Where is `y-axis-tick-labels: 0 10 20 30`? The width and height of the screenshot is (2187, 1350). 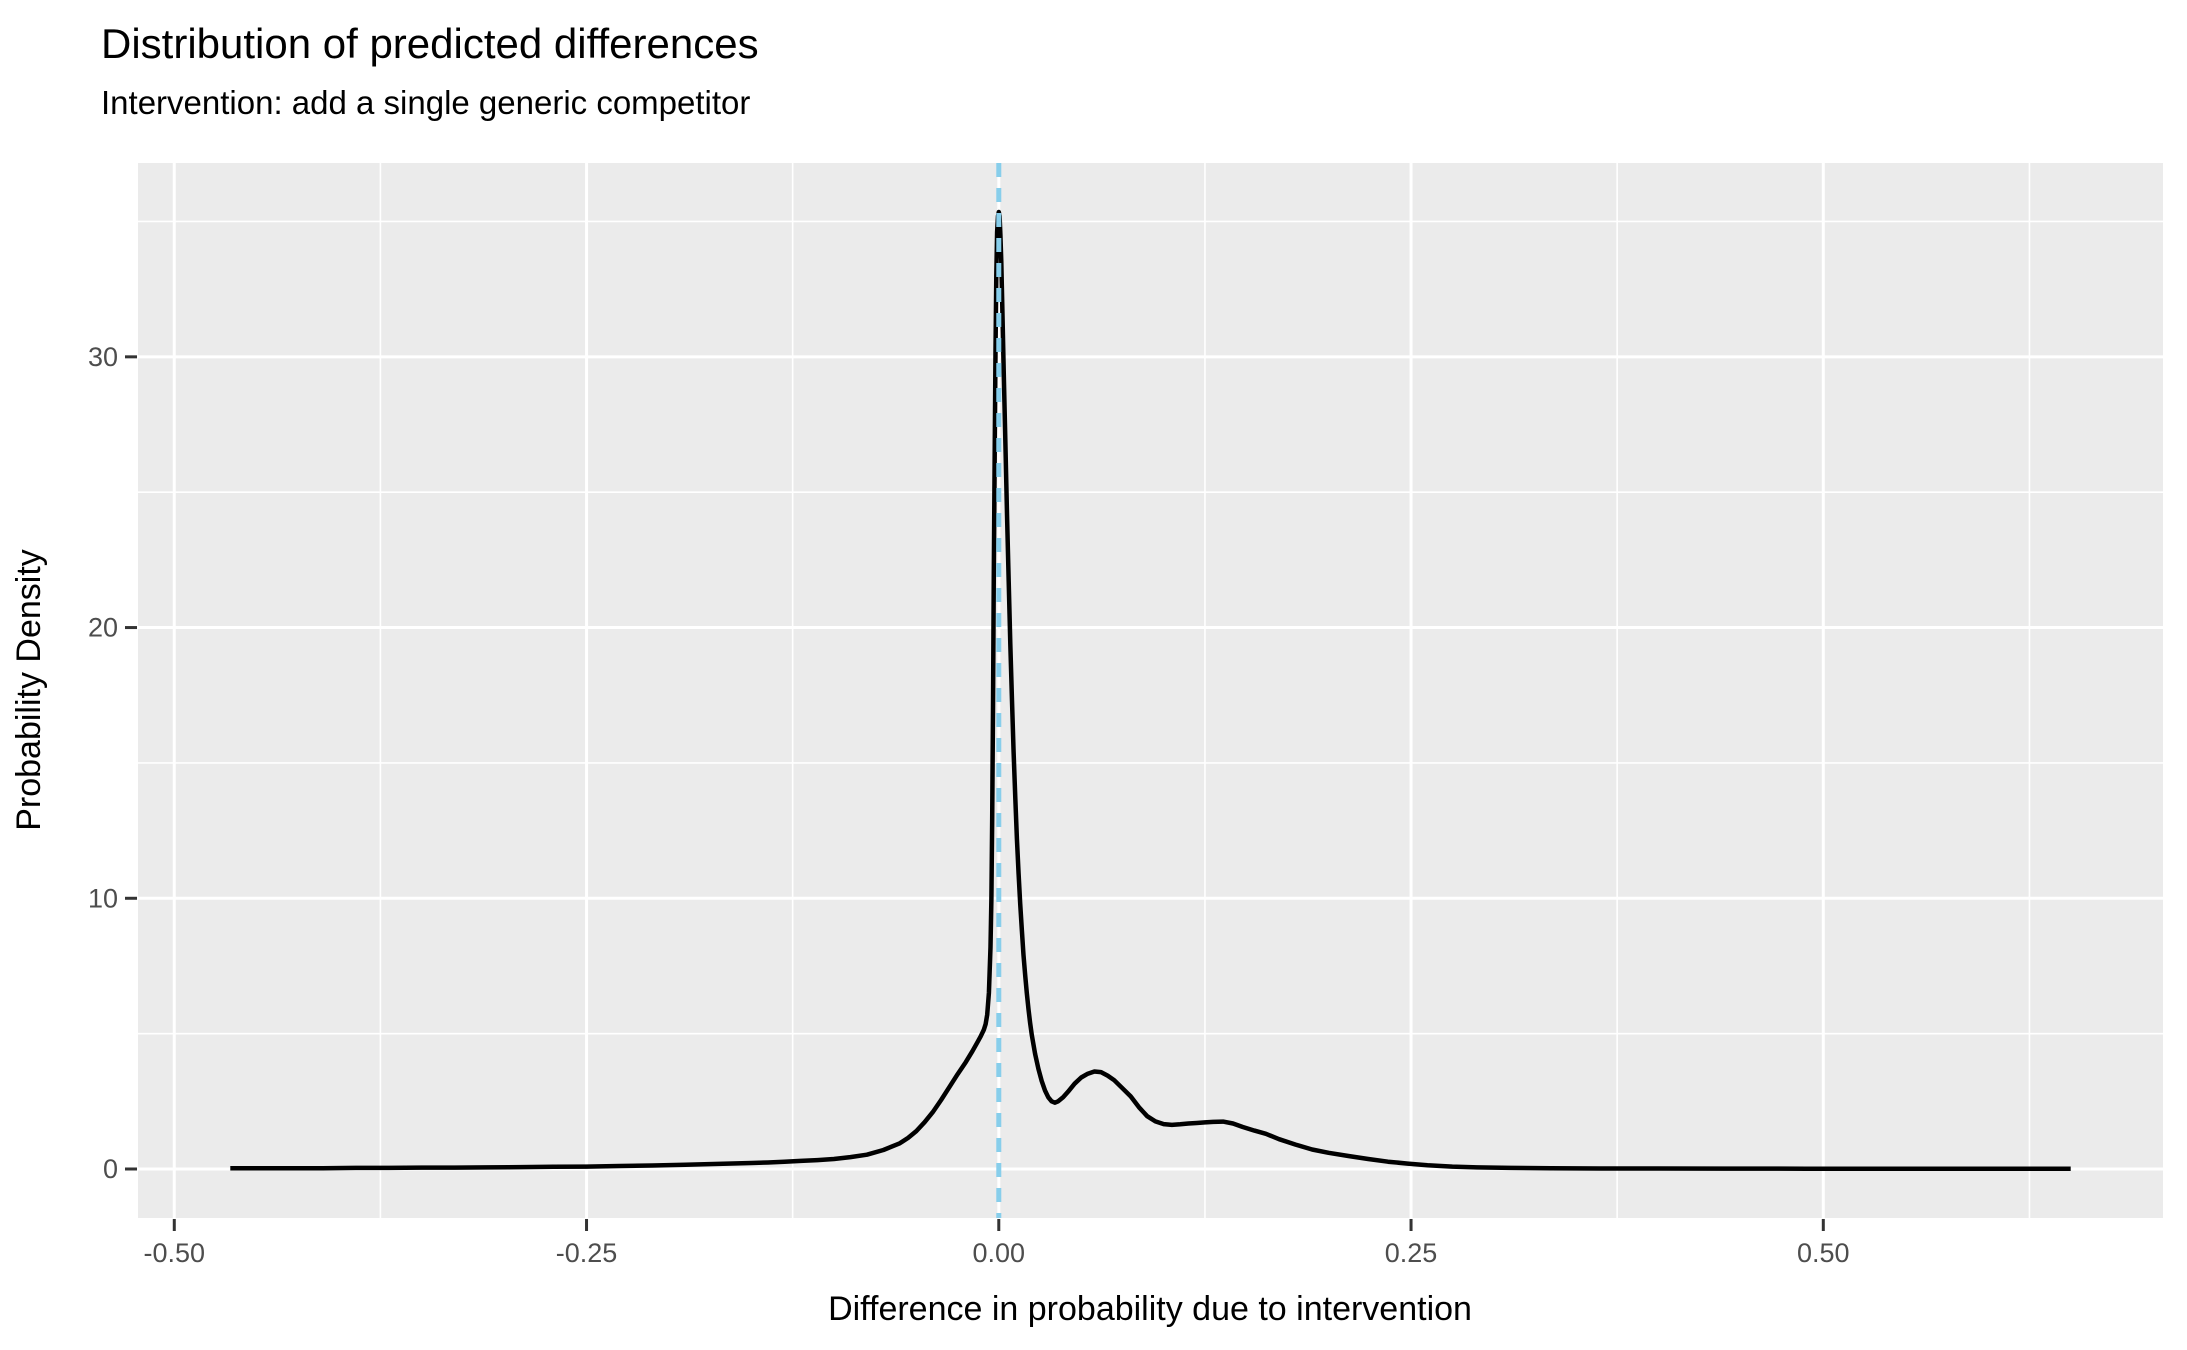
y-axis-tick-labels: 0 10 20 30 is located at coordinates (103, 763).